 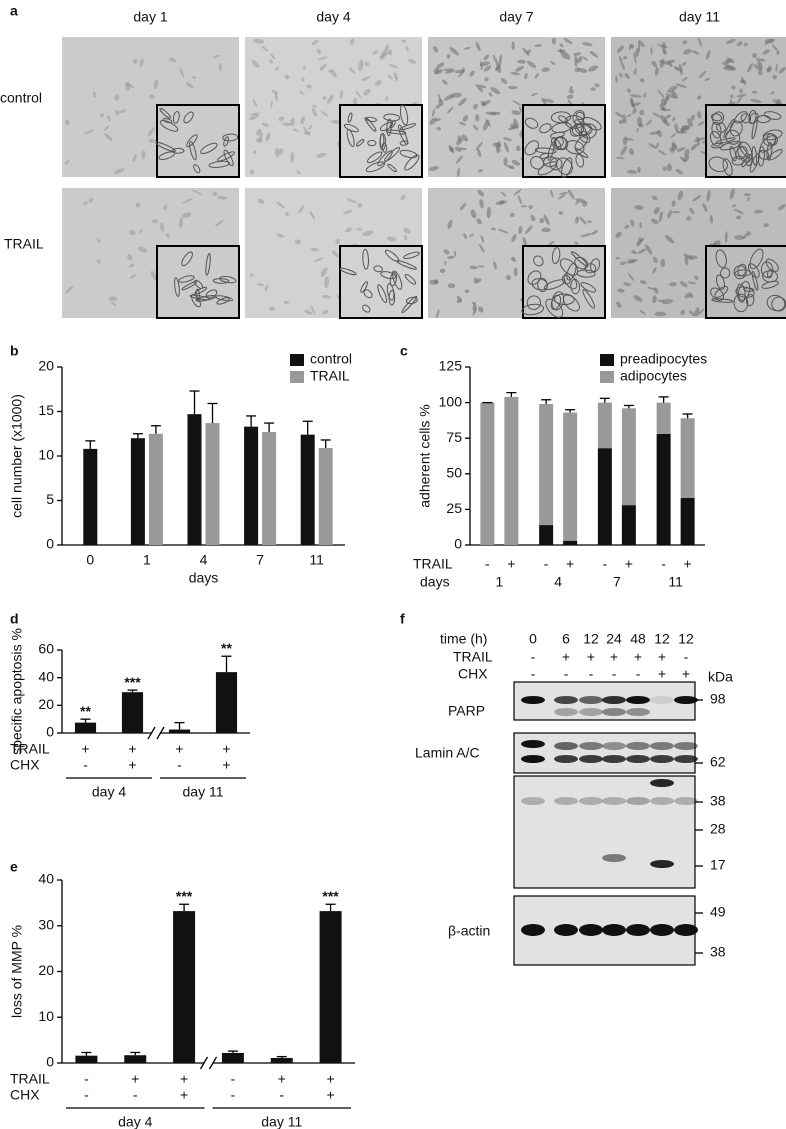 What do you see at coordinates (90, 560) in the screenshot?
I see `x-tick-label: 0` at bounding box center [90, 560].